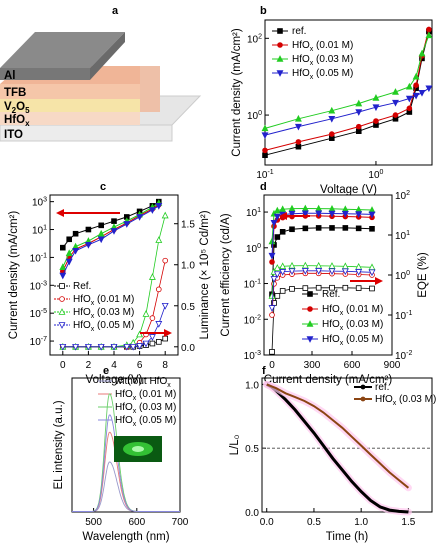  What do you see at coordinates (375, 175) in the screenshot?
I see `x-tick-label-b-1: 10⁰` at bounding box center [375, 175].